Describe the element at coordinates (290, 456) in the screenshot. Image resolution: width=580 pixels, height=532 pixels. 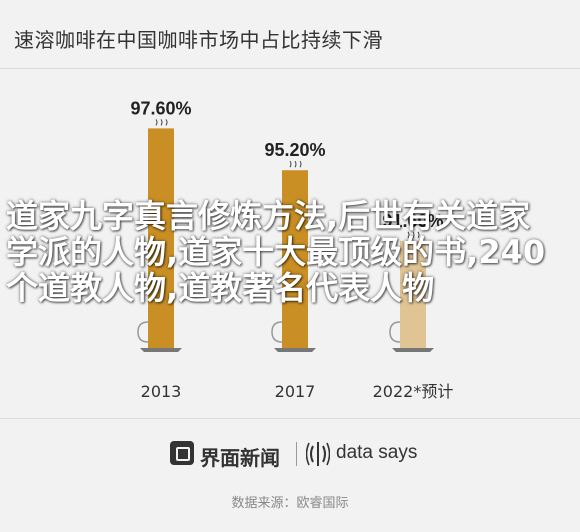
I see `brand-row: 界面新闻 data says` at that location.